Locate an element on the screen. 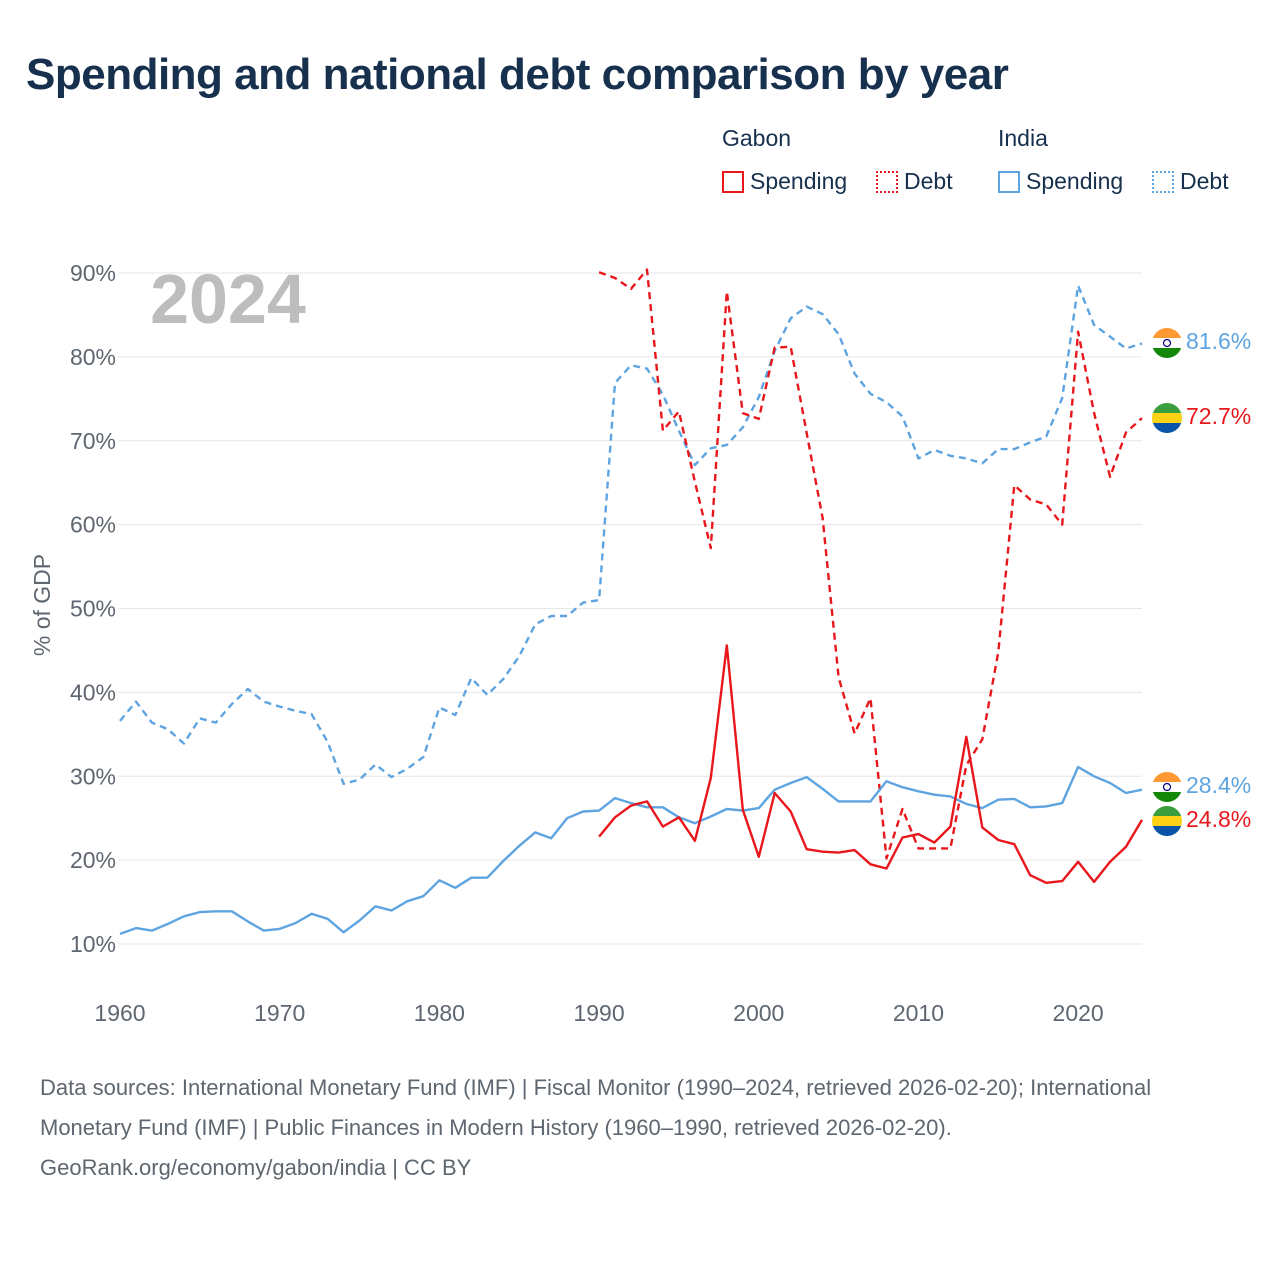 This screenshot has height=1280, width=1280. x-tick-label: 2010 is located at coordinates (918, 1013).